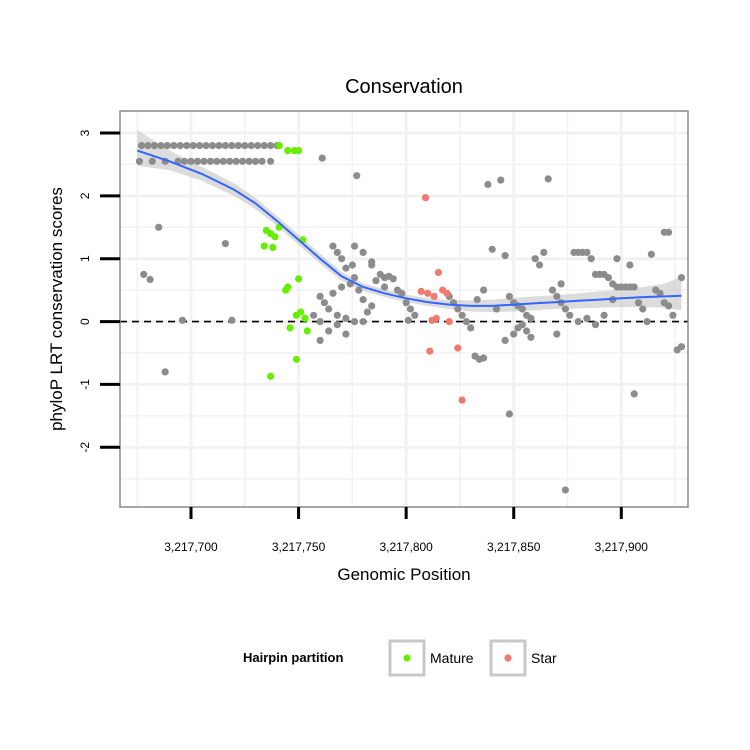  What do you see at coordinates (403, 574) in the screenshot?
I see `x-axis-title: Genomic Position` at bounding box center [403, 574].